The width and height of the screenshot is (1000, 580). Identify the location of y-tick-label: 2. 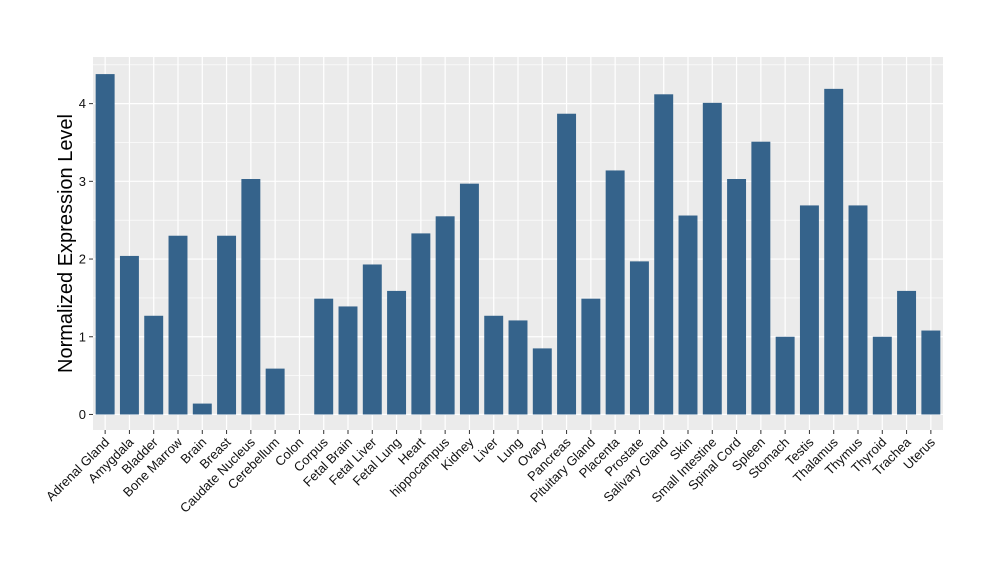
(82, 259).